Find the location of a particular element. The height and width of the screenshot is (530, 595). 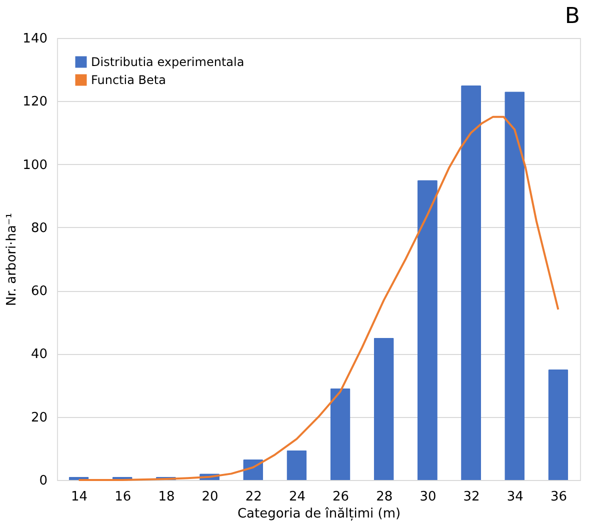

x-tick-label: 26 is located at coordinates (341, 497).